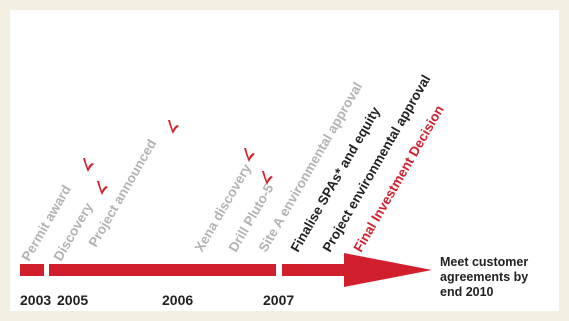 This screenshot has height=321, width=569. Describe the element at coordinates (32, 270) in the screenshot. I see `timeline-segment-2003` at that location.